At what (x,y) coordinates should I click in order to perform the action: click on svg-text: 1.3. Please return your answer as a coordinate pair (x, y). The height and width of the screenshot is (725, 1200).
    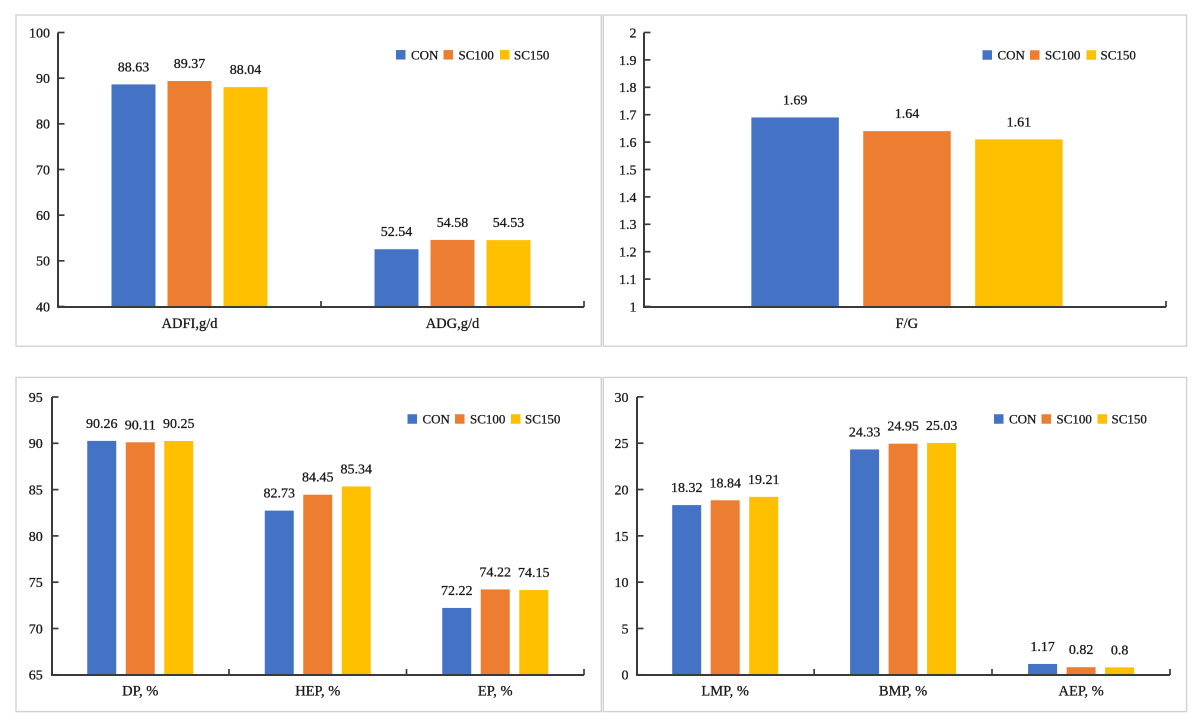
    Looking at the image, I should click on (628, 225).